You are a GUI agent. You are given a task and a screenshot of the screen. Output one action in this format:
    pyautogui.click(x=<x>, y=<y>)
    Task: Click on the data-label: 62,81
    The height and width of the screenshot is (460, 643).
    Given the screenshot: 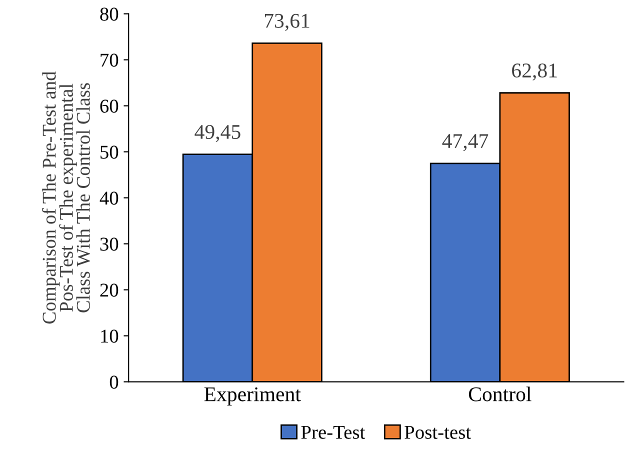 What is the action you would take?
    pyautogui.click(x=534, y=72)
    